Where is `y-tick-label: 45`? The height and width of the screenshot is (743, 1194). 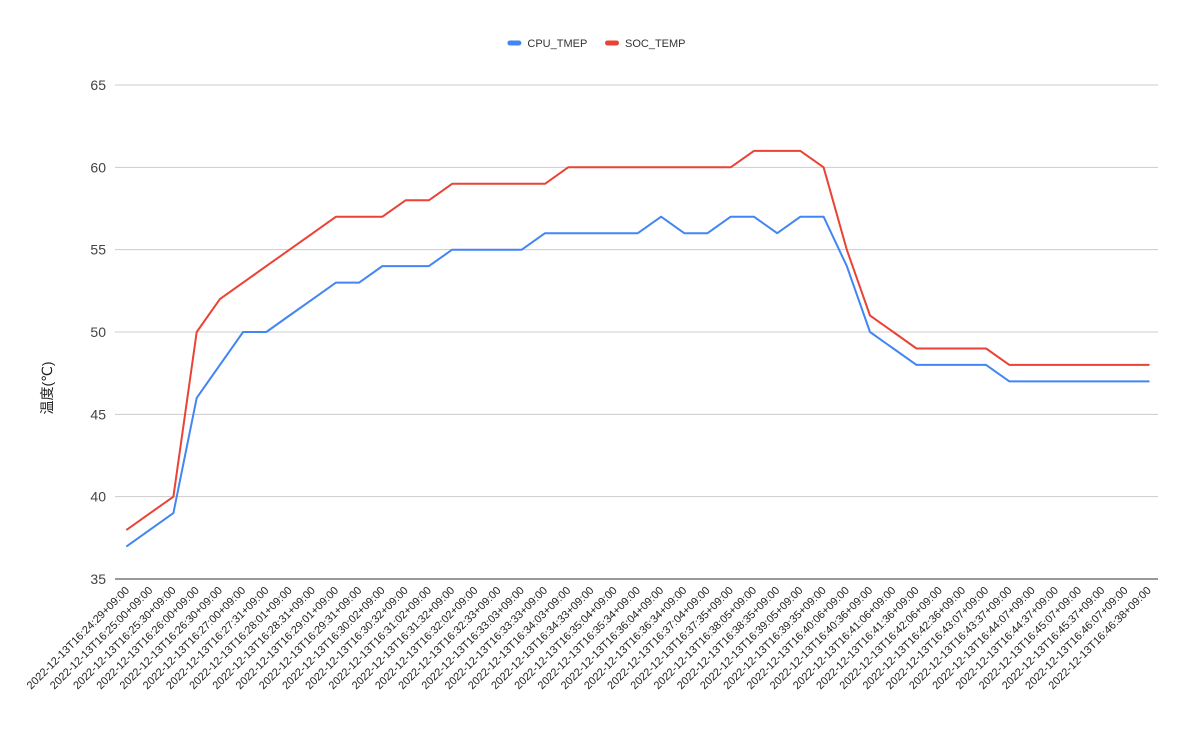
y-tick-label: 45 is located at coordinates (98, 414).